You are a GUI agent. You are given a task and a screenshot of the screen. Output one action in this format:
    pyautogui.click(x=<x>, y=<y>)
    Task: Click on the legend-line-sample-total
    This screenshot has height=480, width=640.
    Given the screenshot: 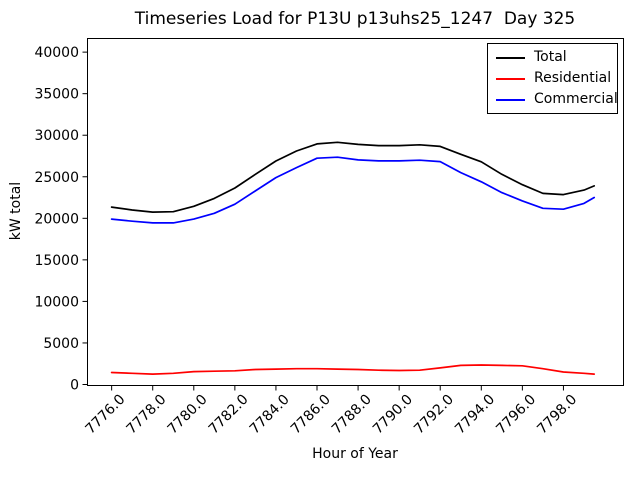 What is the action you would take?
    pyautogui.click(x=510, y=57)
    